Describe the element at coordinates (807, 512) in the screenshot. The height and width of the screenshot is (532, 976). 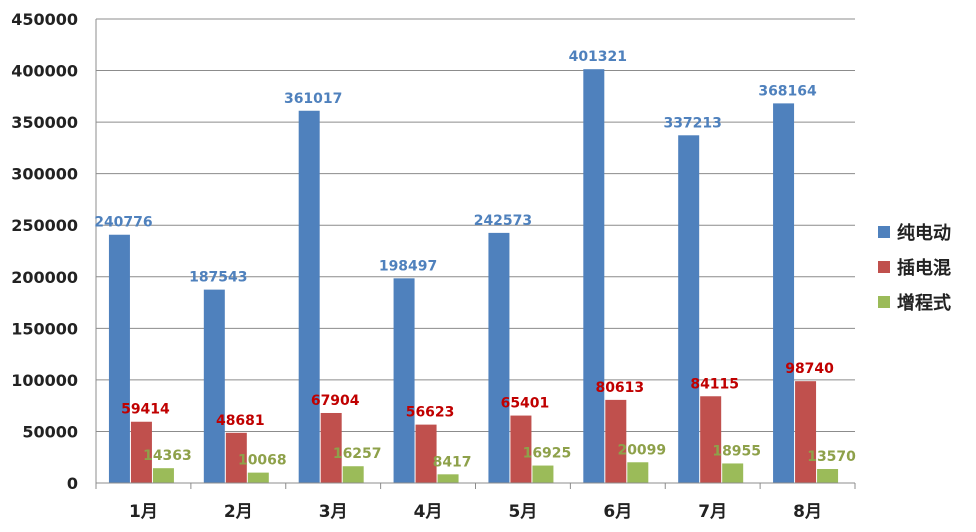
I see `x-tick-label: 8月` at that location.